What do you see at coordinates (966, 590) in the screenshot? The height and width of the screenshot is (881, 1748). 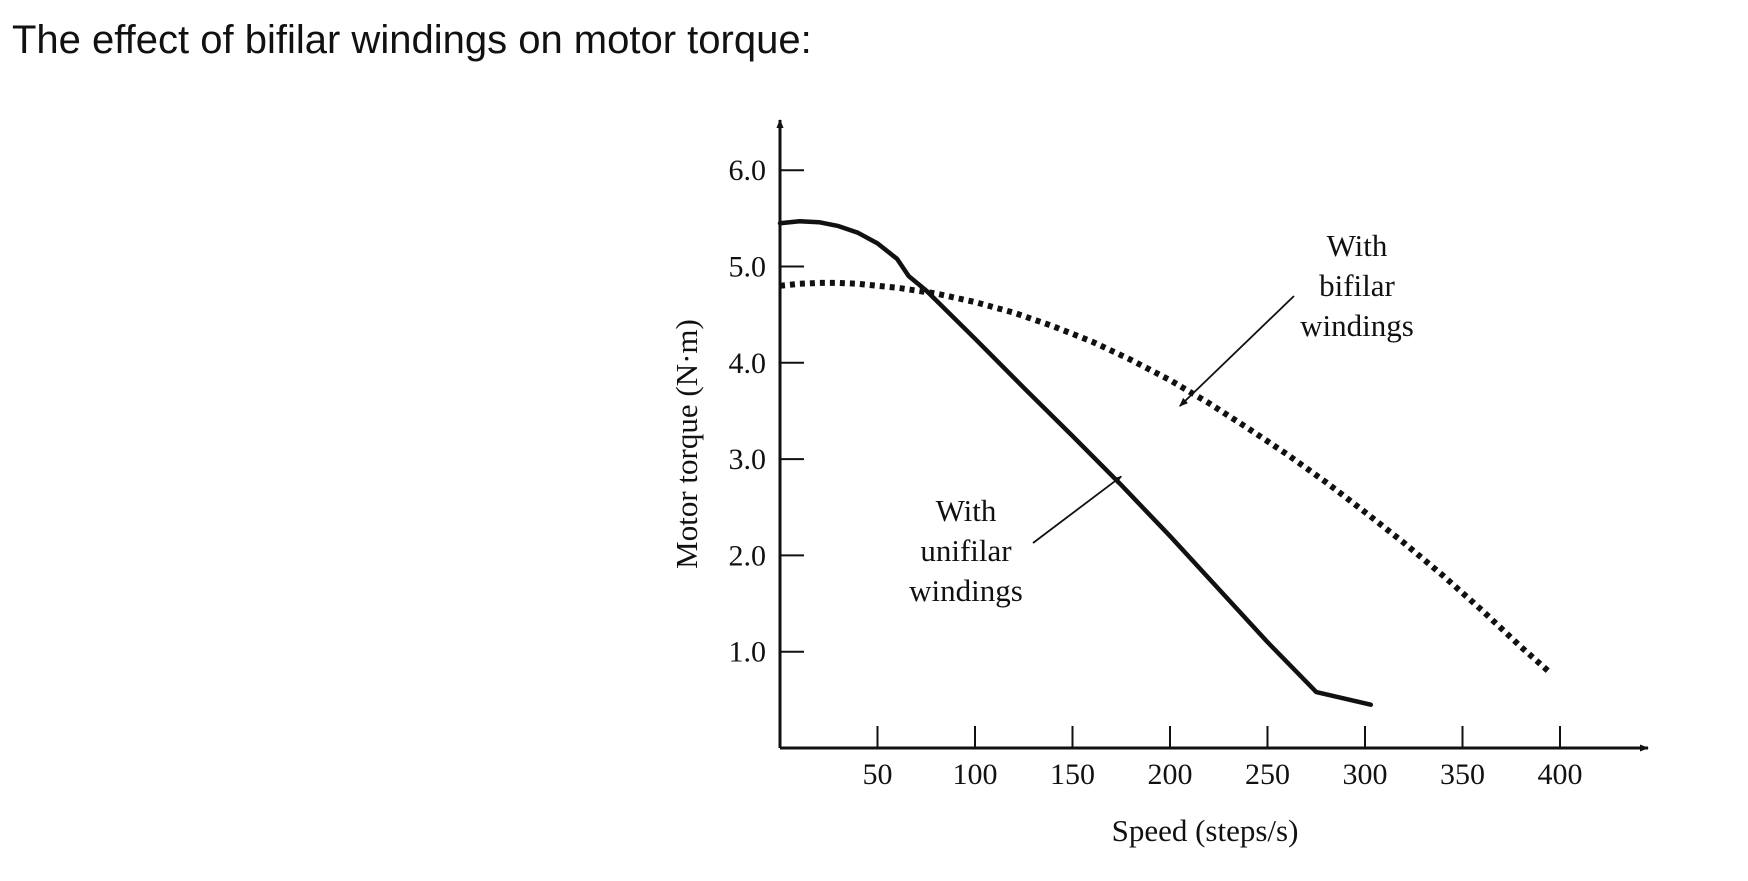 I see `annotation-unifilar-text: windings` at bounding box center [966, 590].